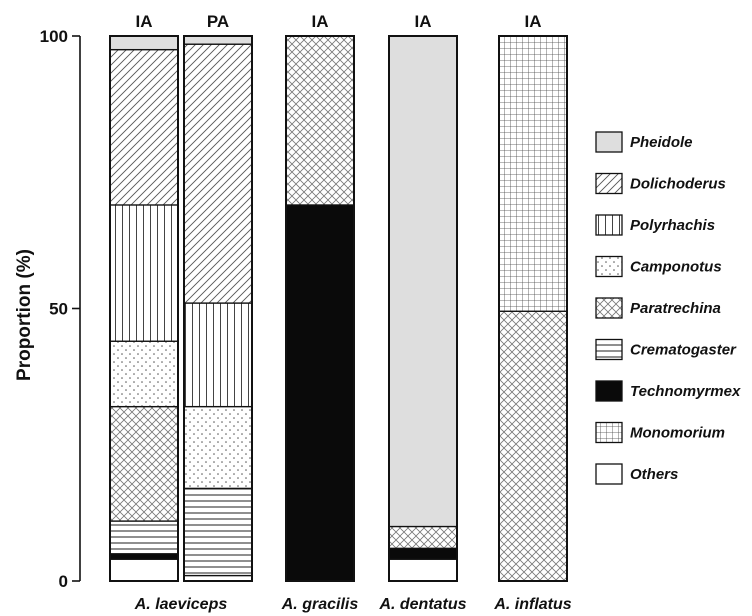  I want to click on bar-top-label: PA, so click(218, 21).